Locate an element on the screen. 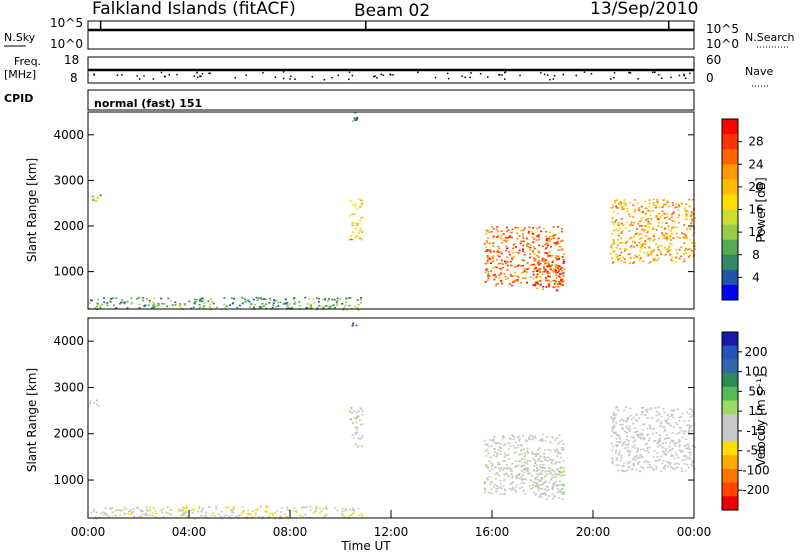 The height and width of the screenshot is (554, 800). echo-region is located at coordinates (96, 198).